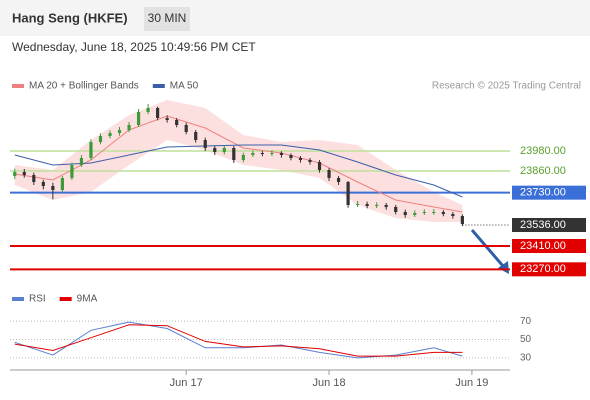 Image resolution: width=590 pixels, height=400 pixels. Describe the element at coordinates (134, 47) in the screenshot. I see `datetime: Wednesday, June 18, 2025 10:49:56 PM CET` at that location.